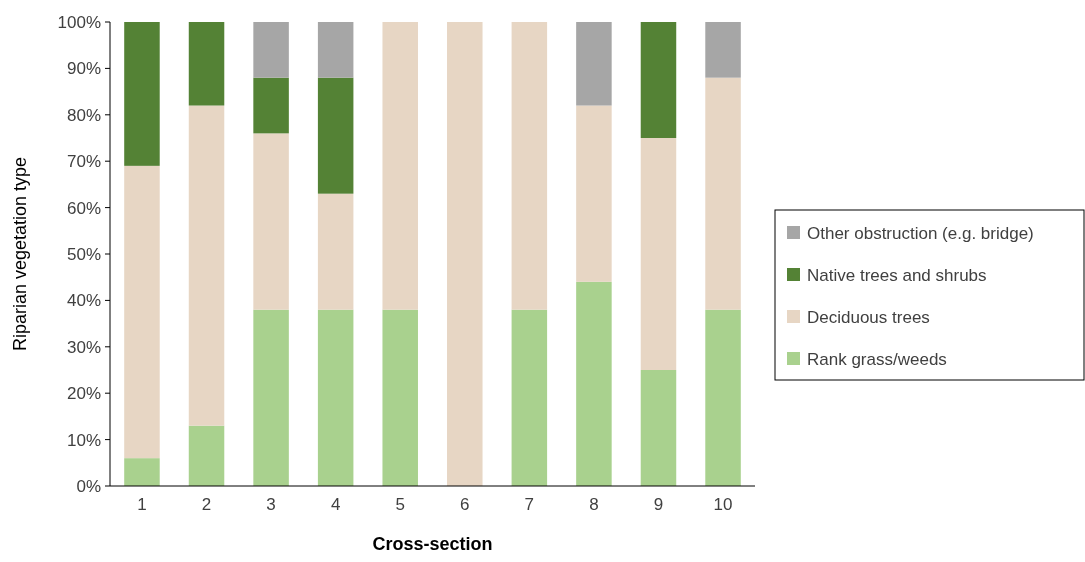 This screenshot has height=562, width=1085. What do you see at coordinates (83, 394) in the screenshot?
I see `y-tick-label: 20%` at bounding box center [83, 394].